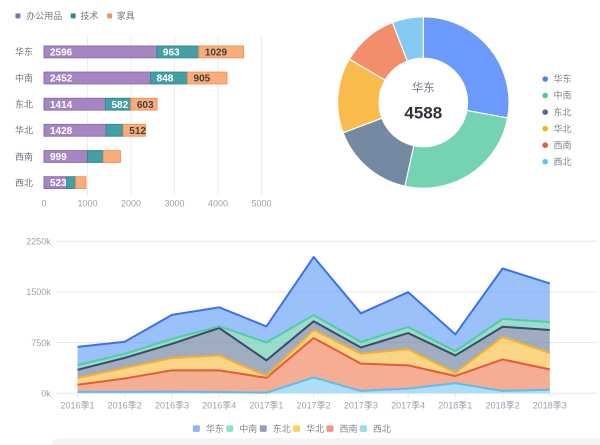  I want to click on svg-text: 1000, so click(87, 204).